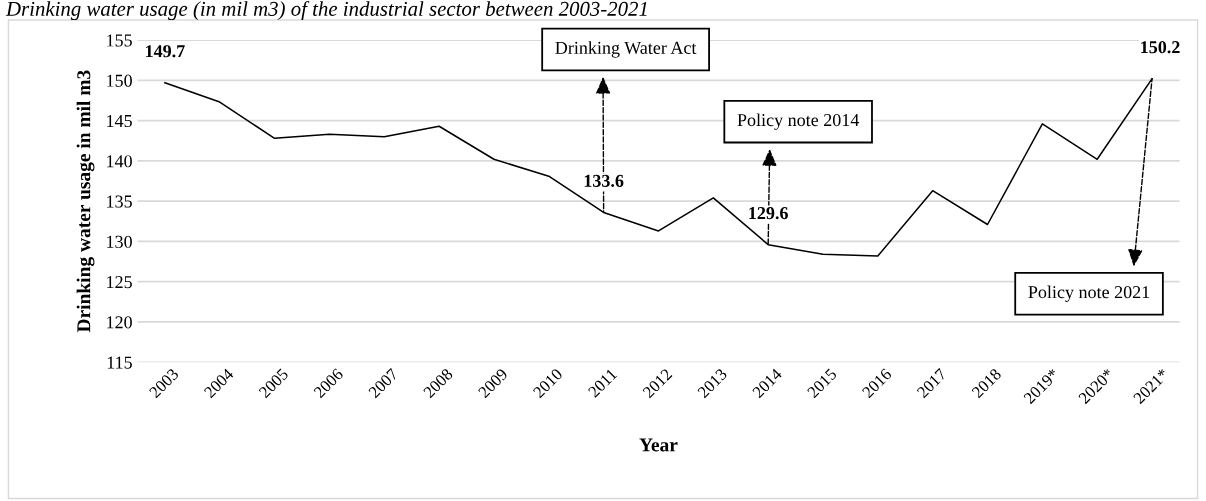 This screenshot has height=501, width=1206. What do you see at coordinates (1089, 293) in the screenshot?
I see `annotation: Policy note 2021` at bounding box center [1089, 293].